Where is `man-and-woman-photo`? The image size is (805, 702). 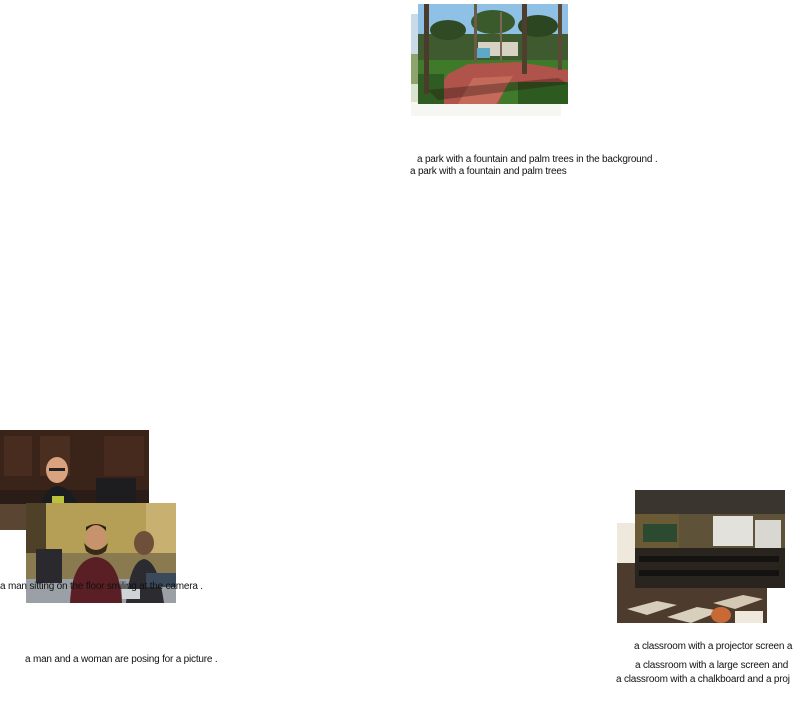 man-and-woman-photo is located at coordinates (101, 553).